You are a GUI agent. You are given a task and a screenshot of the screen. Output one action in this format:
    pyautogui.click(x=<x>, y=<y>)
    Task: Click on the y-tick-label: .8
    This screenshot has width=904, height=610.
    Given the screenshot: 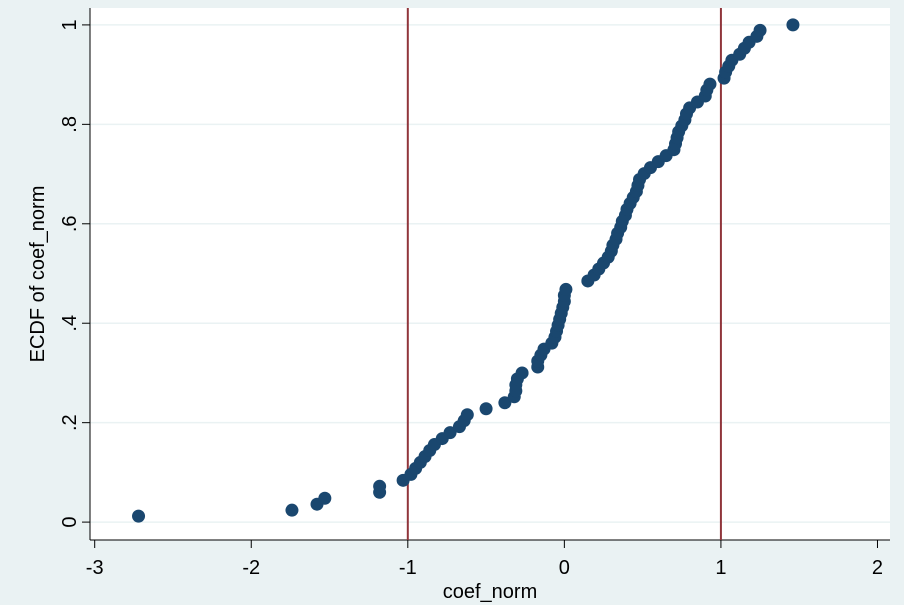 What is the action you would take?
    pyautogui.click(x=70, y=124)
    